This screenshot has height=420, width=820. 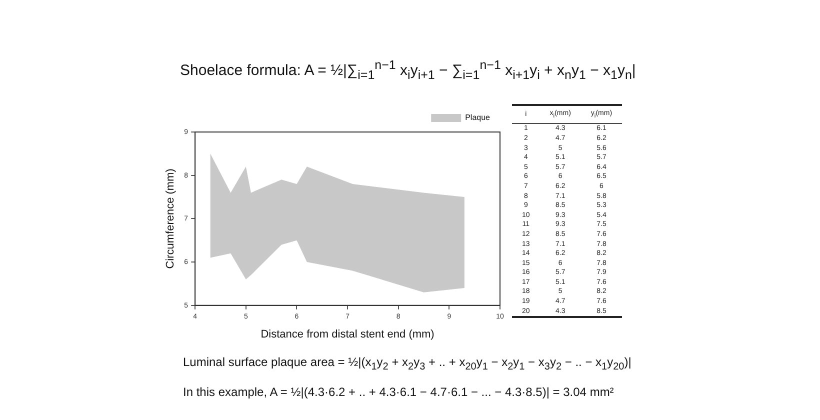 I want to click on x-axis-title: Distance from distal stent end (mm), so click(x=347, y=334).